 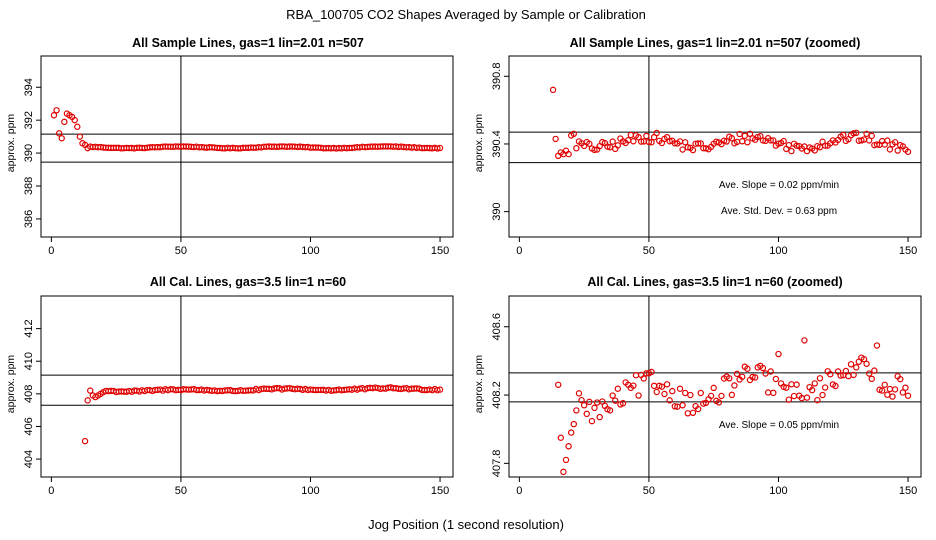 I want to click on y-tick-label: 407.8, so click(x=497, y=464).